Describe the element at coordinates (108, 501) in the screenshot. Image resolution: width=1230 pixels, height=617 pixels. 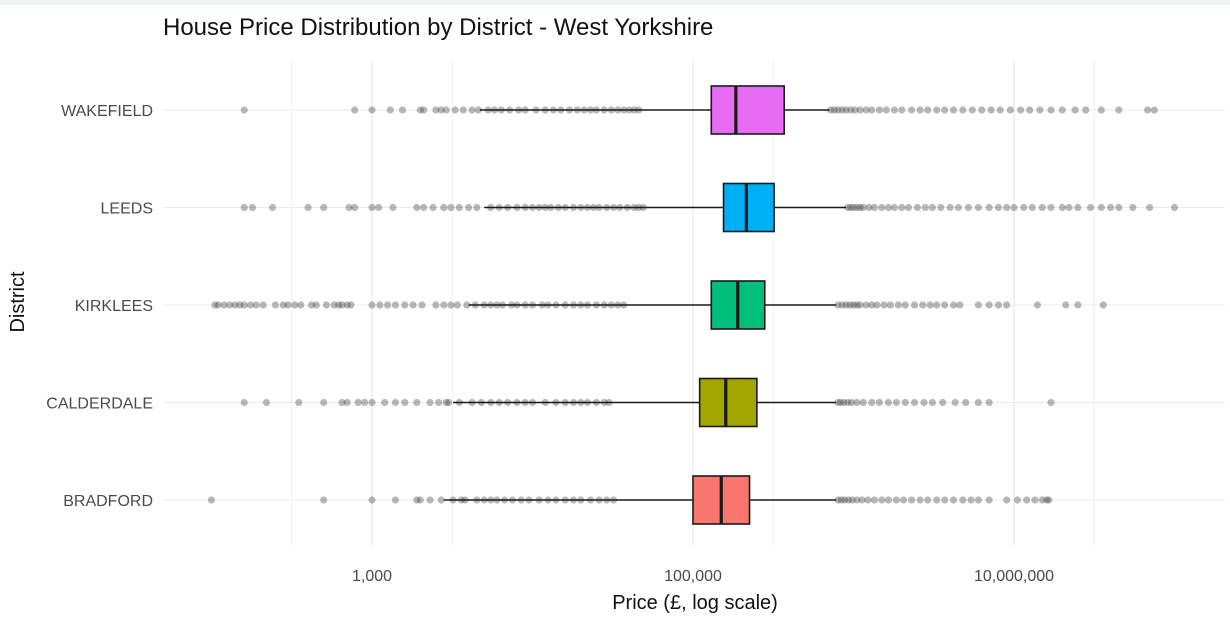
I see `y-category-label: BRADFORD` at that location.